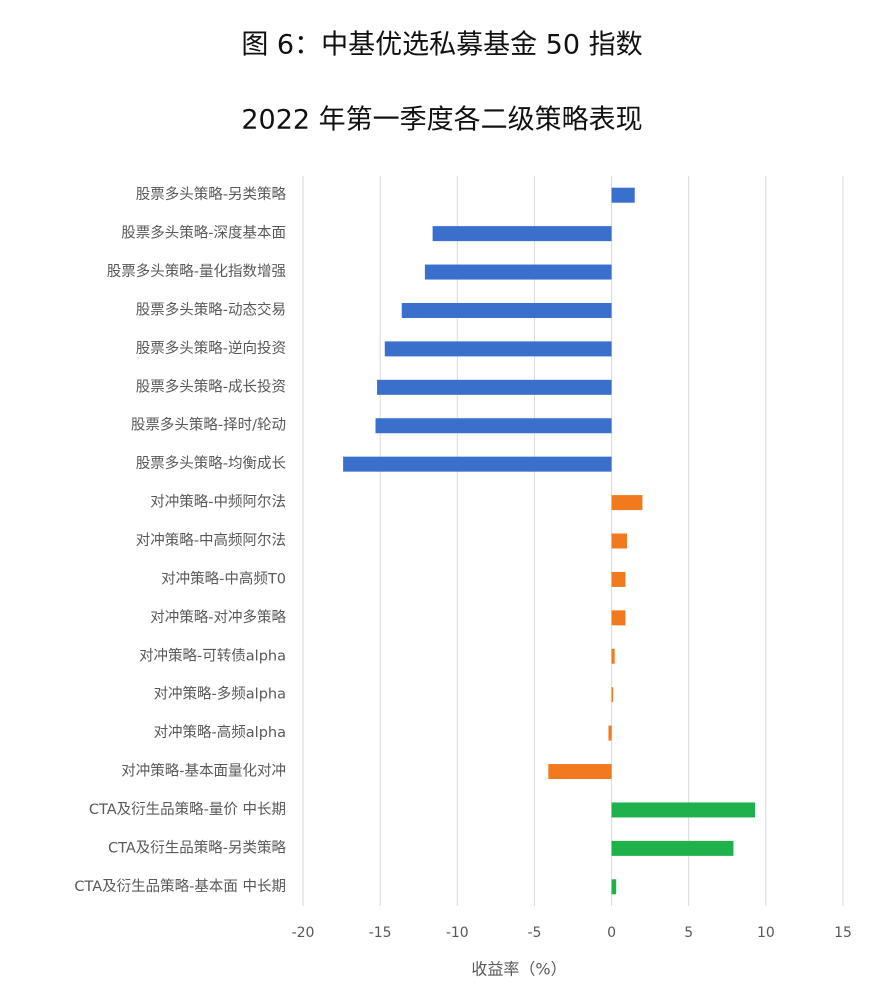  Describe the element at coordinates (518, 969) in the screenshot. I see `x-axis-label: 收益率（%）` at that location.